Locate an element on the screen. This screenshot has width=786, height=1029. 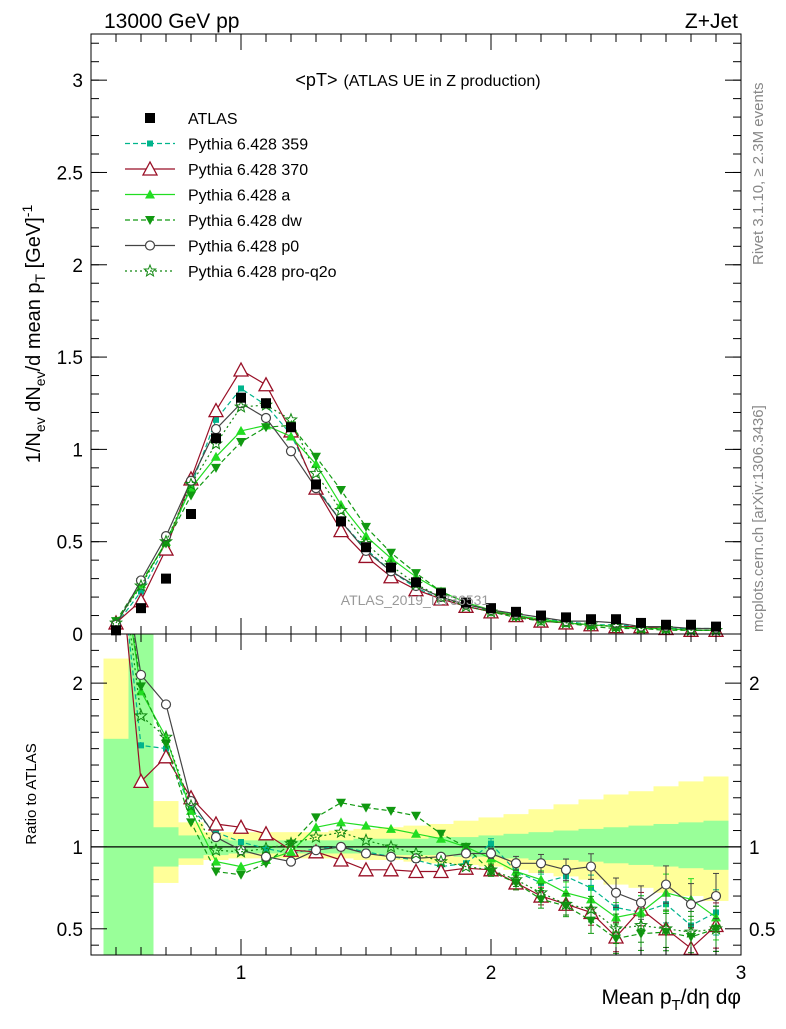
legend-label: Pythia 6.428 a is located at coordinates (239, 196).